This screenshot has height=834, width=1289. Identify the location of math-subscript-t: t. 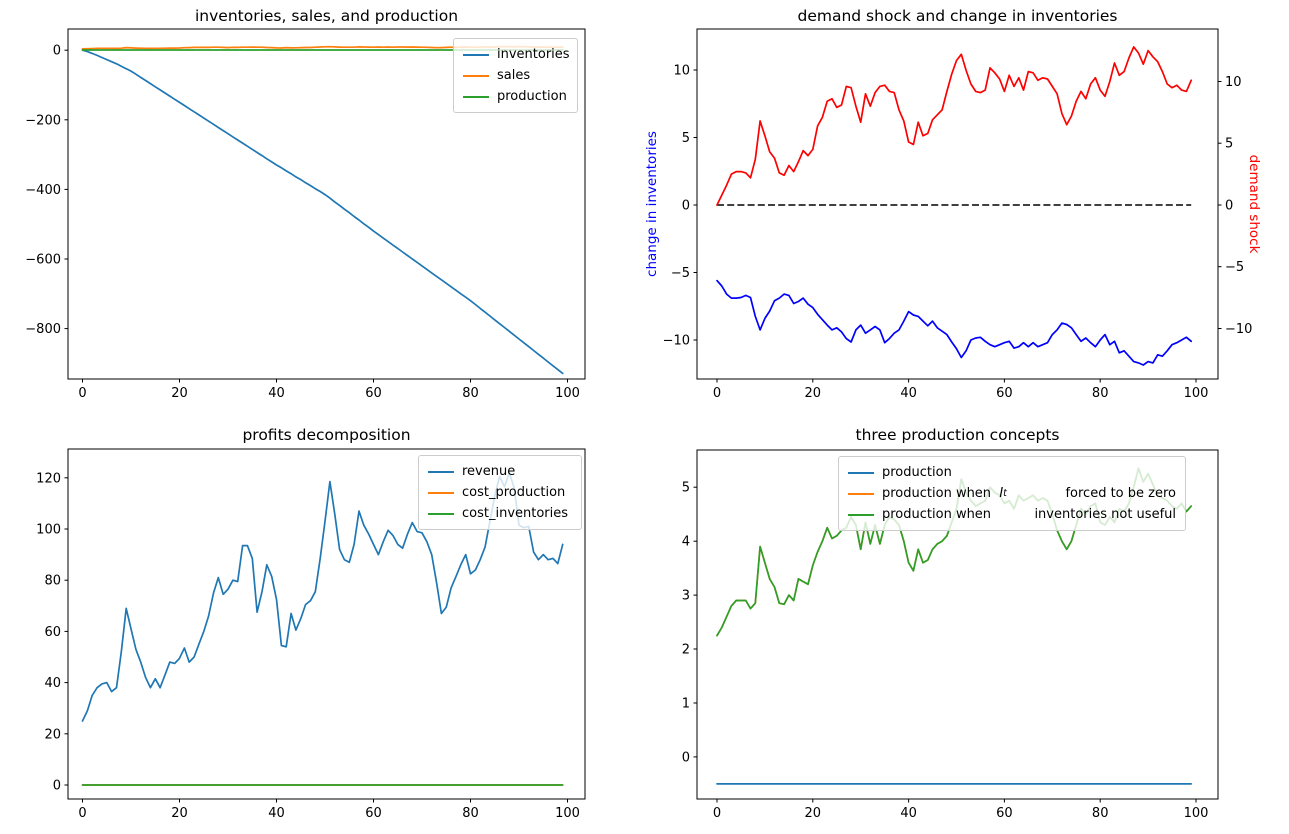
(1005, 493).